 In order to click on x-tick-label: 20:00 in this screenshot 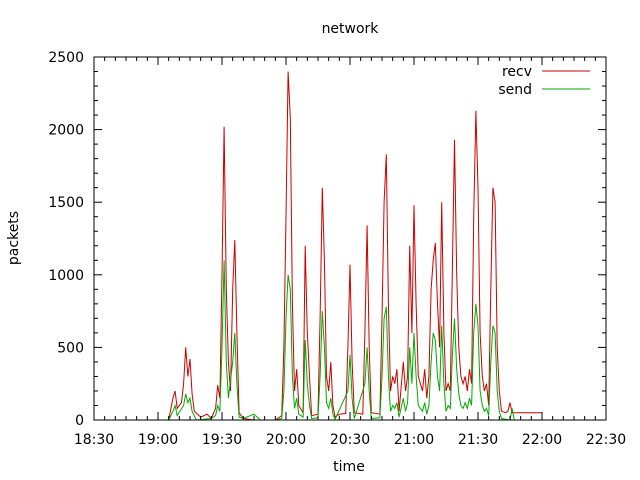, I will do `click(286, 440)`.